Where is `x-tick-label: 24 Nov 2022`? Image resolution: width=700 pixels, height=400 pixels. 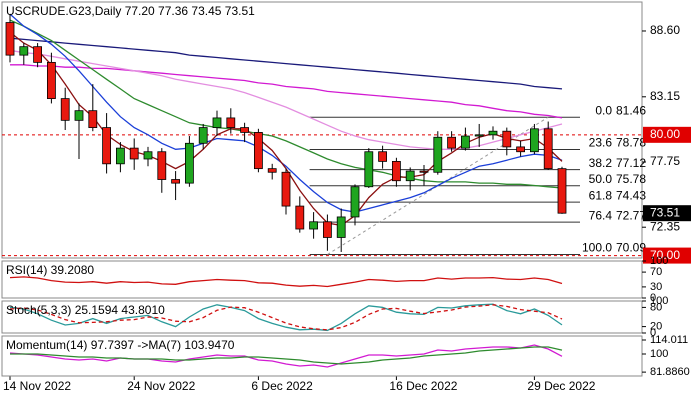 x-tick-label: 24 Nov 2022 is located at coordinates (161, 386).